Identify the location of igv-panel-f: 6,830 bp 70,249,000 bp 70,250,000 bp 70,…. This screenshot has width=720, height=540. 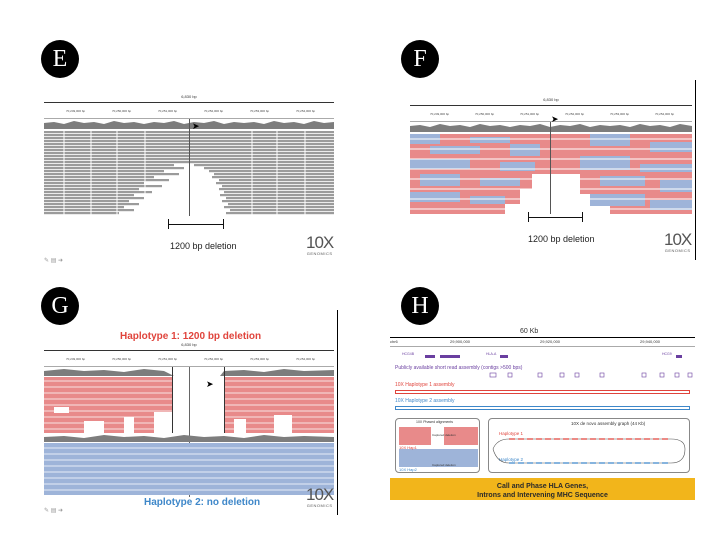
(551, 177).